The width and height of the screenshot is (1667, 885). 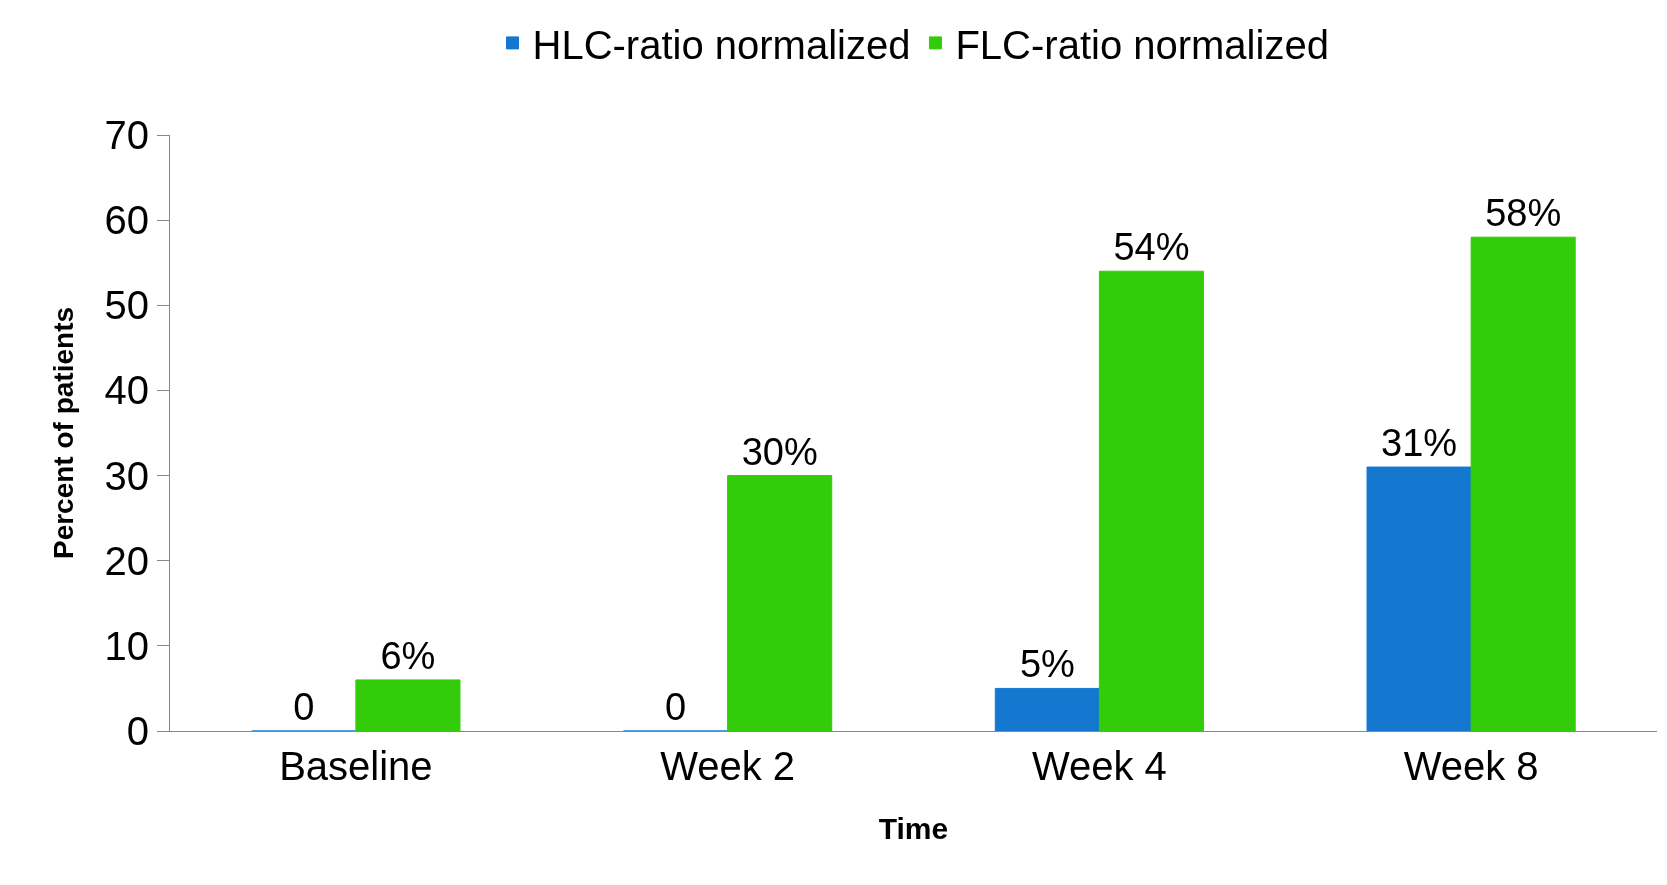 I want to click on data-label: 6%, so click(x=408, y=655).